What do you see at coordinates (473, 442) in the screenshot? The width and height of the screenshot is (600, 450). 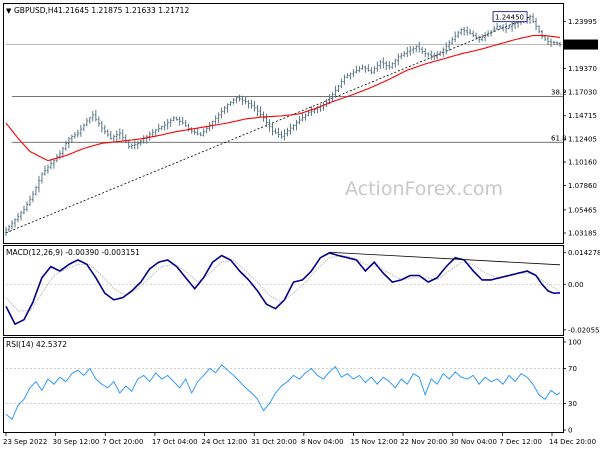 I see `time-axis-label: 30 Nov 04:00` at bounding box center [473, 442].